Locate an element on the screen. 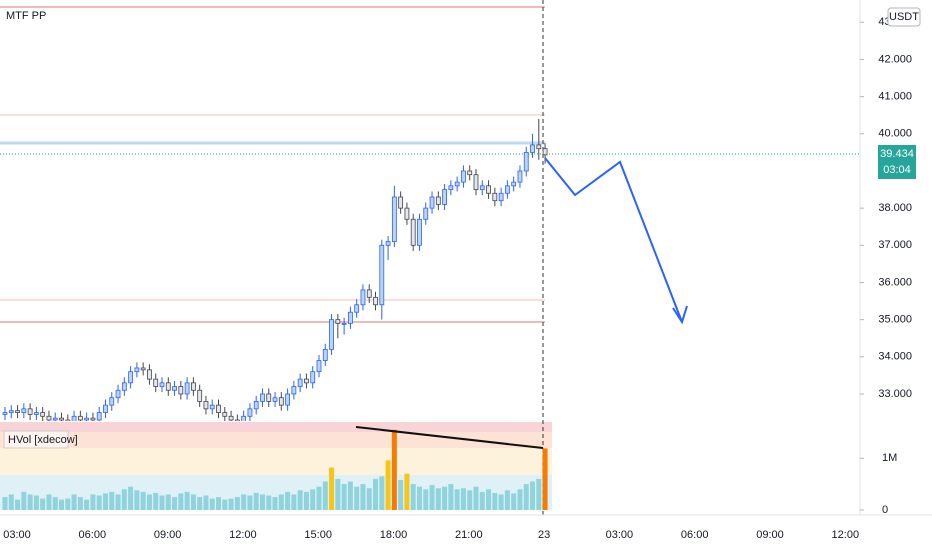  currency-box is located at coordinates (904, 17).